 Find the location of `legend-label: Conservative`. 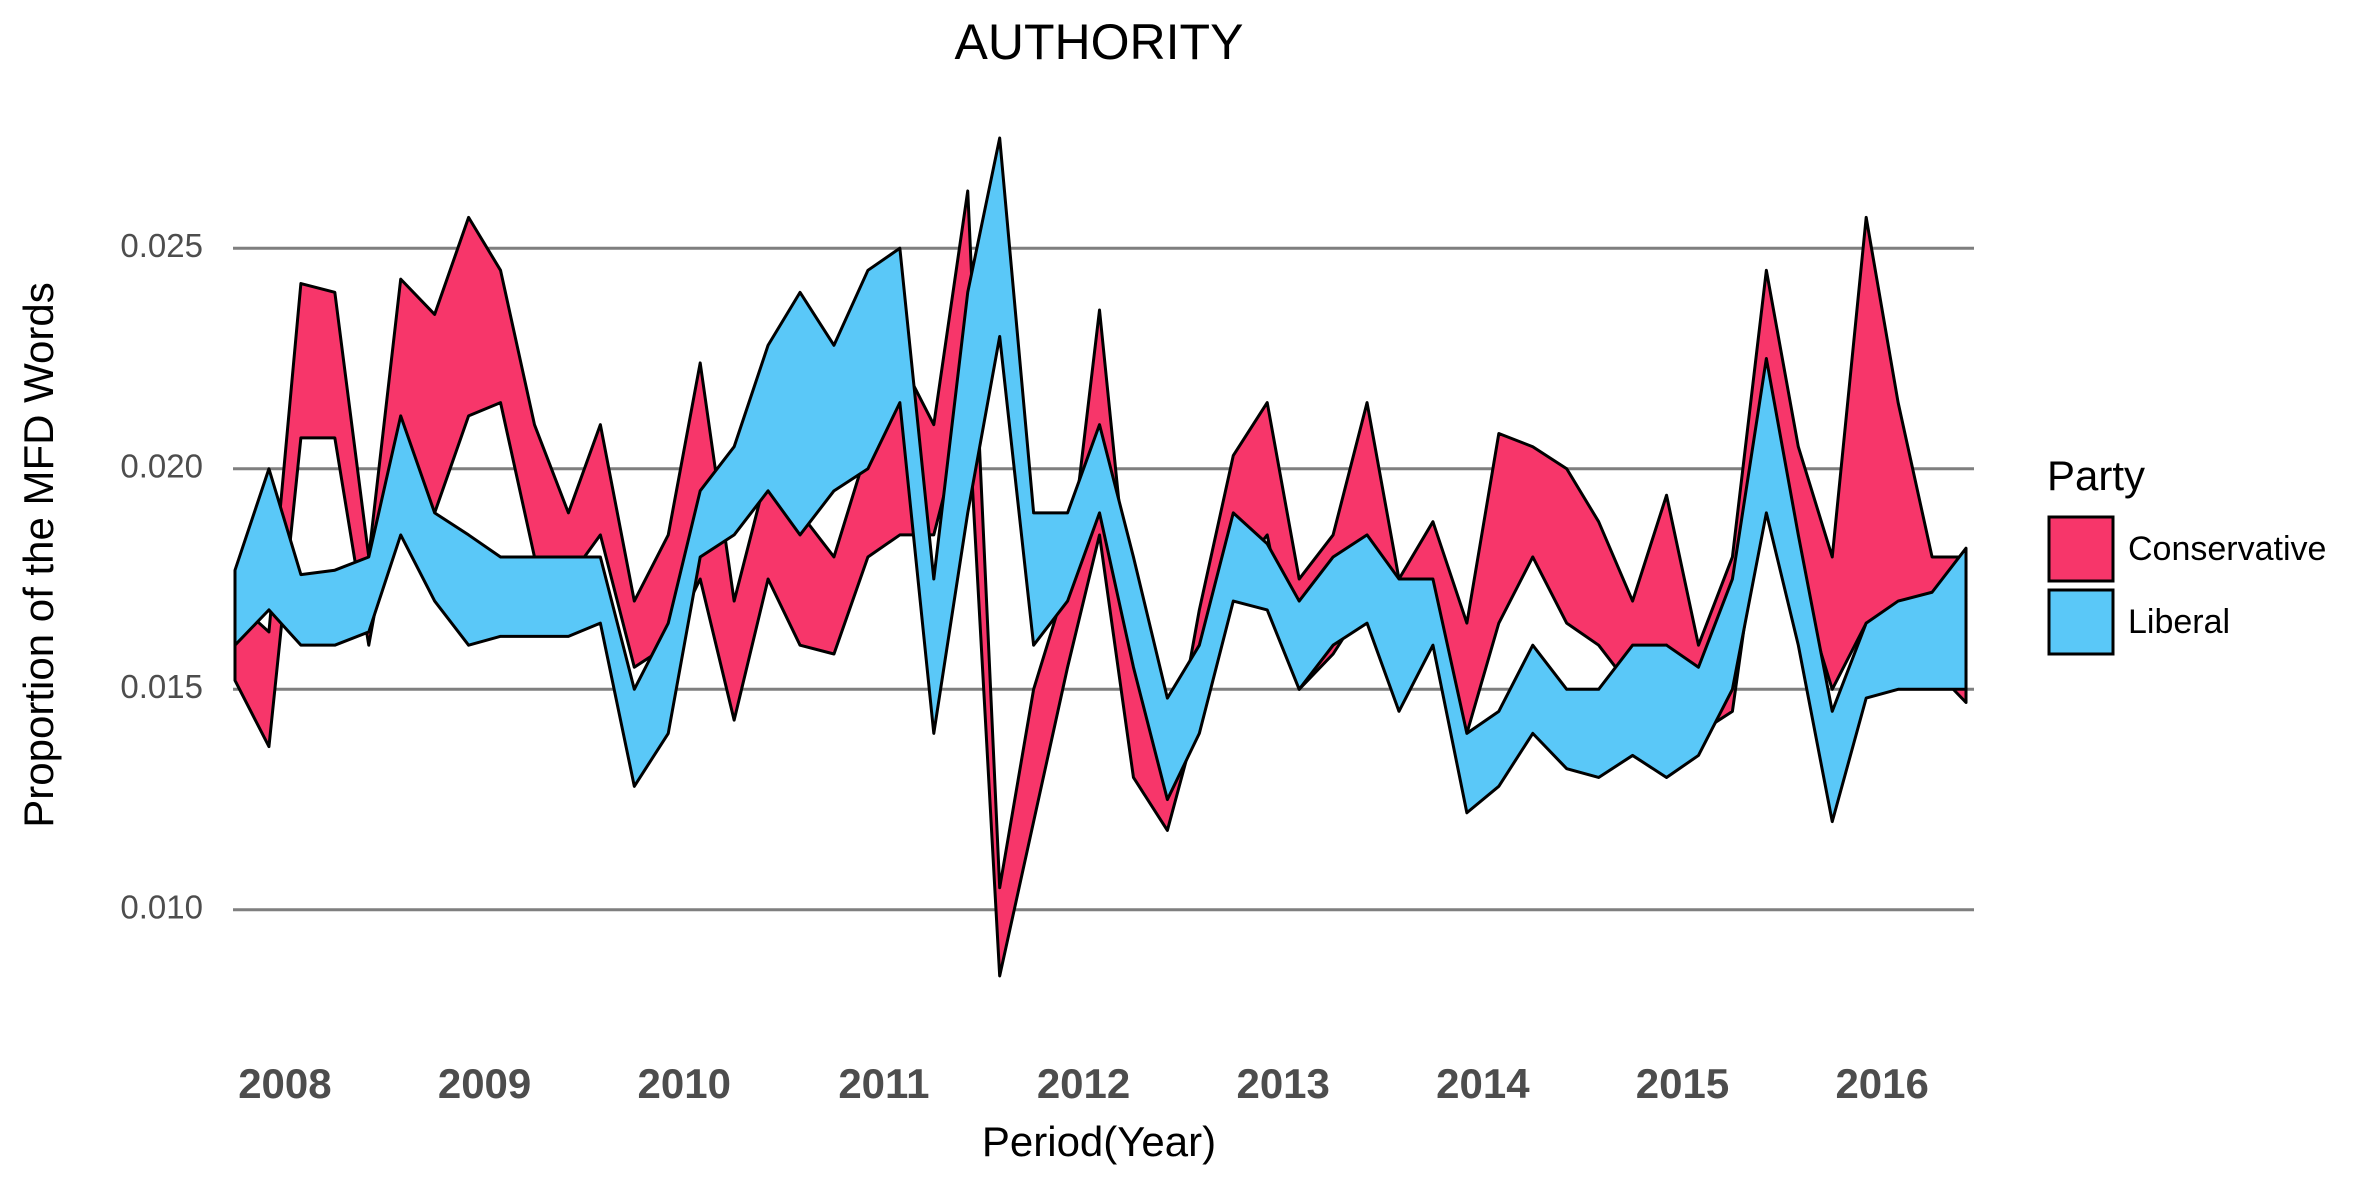

legend-label: Conservative is located at coordinates (2227, 549).